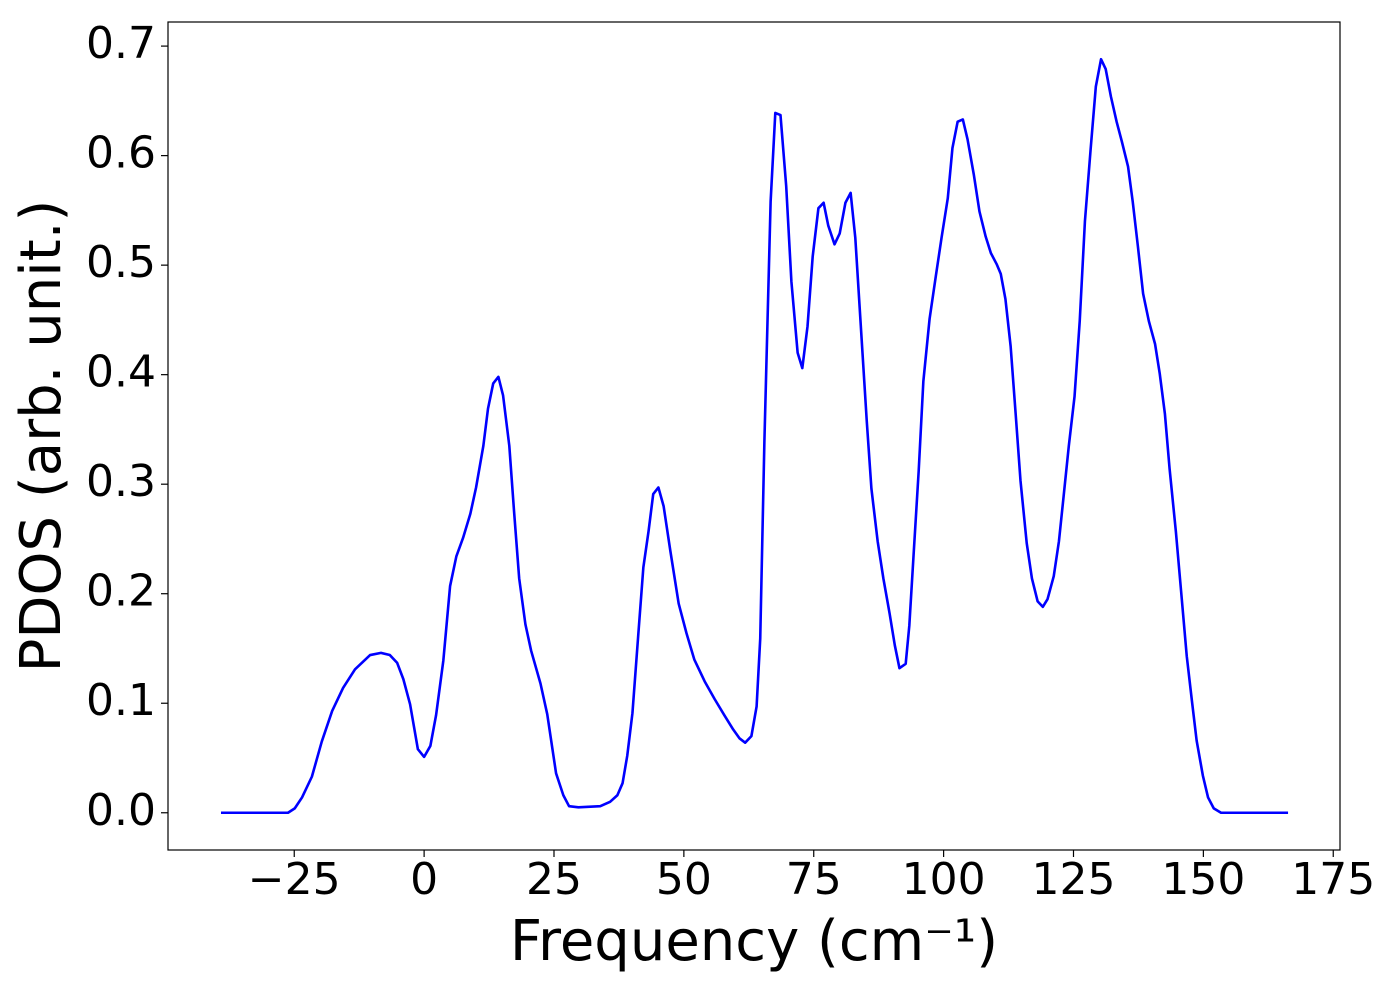  What do you see at coordinates (684, 879) in the screenshot?
I see `x-tick-label: 50` at bounding box center [684, 879].